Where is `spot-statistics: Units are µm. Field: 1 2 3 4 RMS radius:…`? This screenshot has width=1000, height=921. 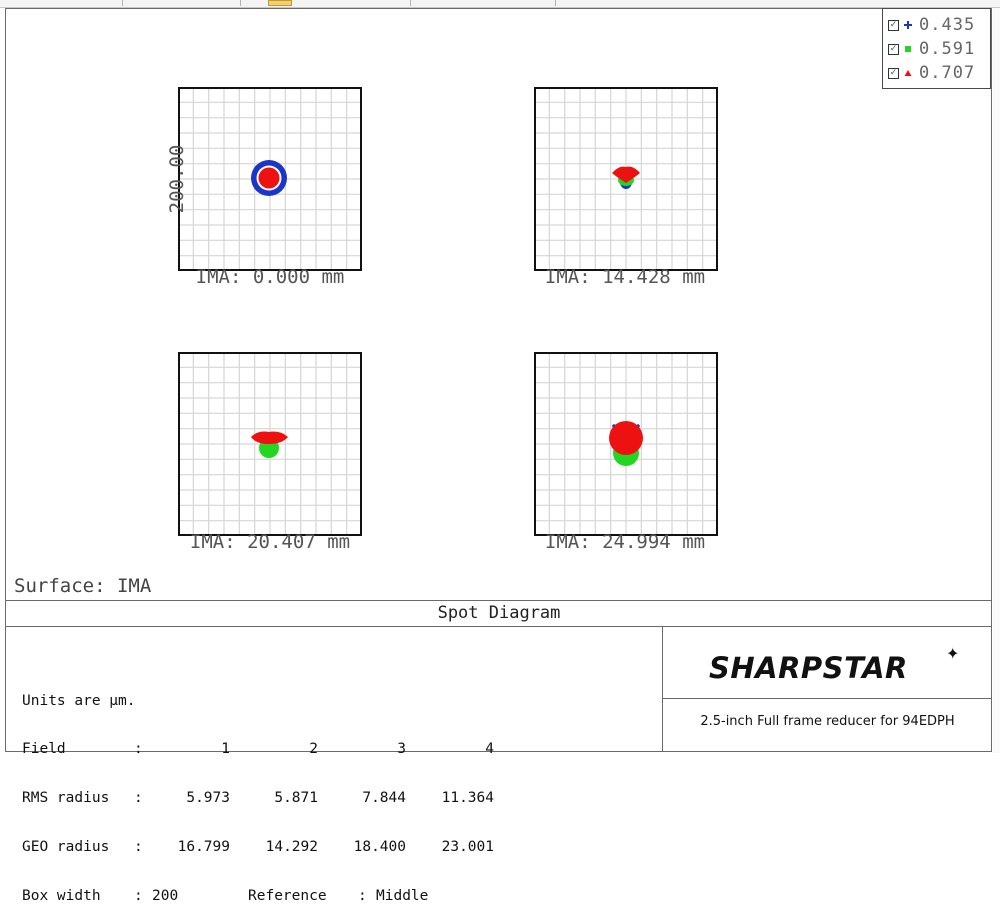
spot-statistics: Units are µm. Field: 1 2 3 4 RMS radius:… is located at coordinates (258, 790).